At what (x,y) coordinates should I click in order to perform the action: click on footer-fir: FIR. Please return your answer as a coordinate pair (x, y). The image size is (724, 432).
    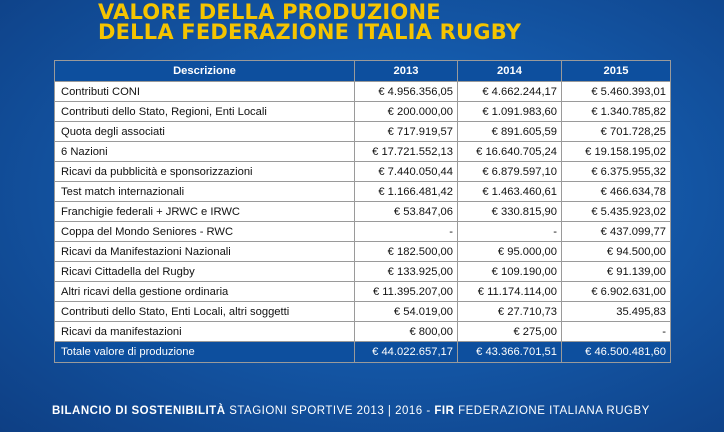
    Looking at the image, I should click on (444, 411).